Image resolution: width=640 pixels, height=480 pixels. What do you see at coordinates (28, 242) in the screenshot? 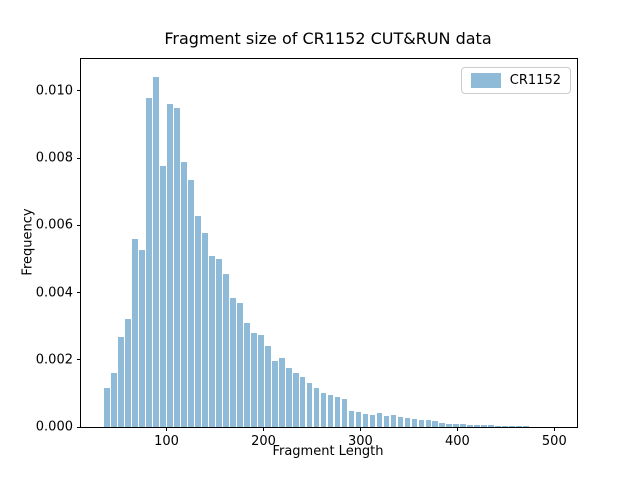
I see `y-axis-label: Frequency` at bounding box center [28, 242].